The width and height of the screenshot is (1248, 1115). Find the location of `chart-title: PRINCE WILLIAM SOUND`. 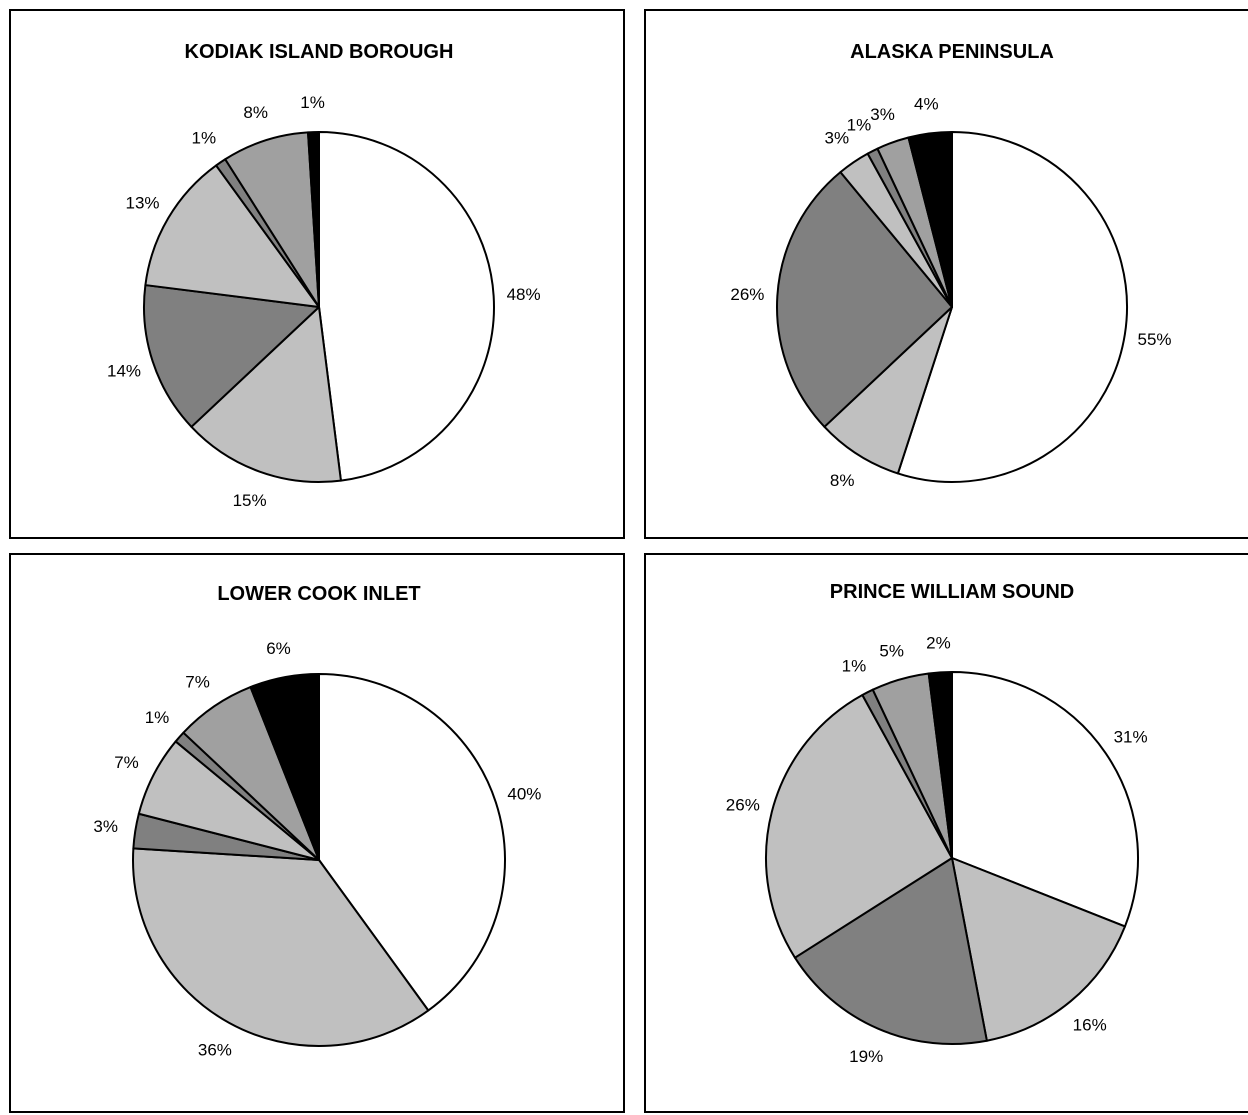

chart-title: PRINCE WILLIAM SOUND is located at coordinates (952, 592).